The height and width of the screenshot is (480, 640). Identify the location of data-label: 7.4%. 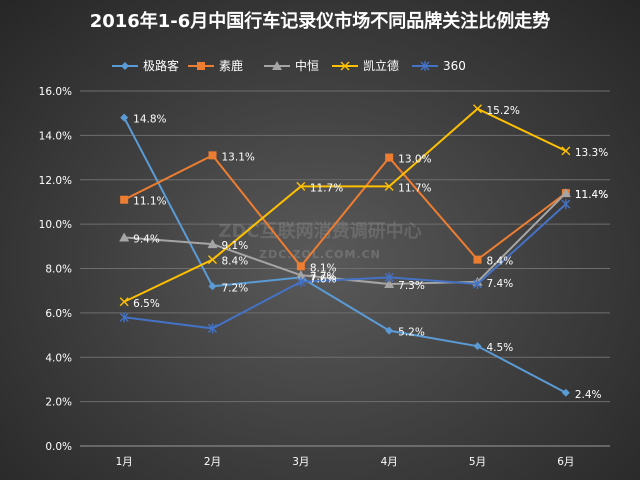
(500, 284).